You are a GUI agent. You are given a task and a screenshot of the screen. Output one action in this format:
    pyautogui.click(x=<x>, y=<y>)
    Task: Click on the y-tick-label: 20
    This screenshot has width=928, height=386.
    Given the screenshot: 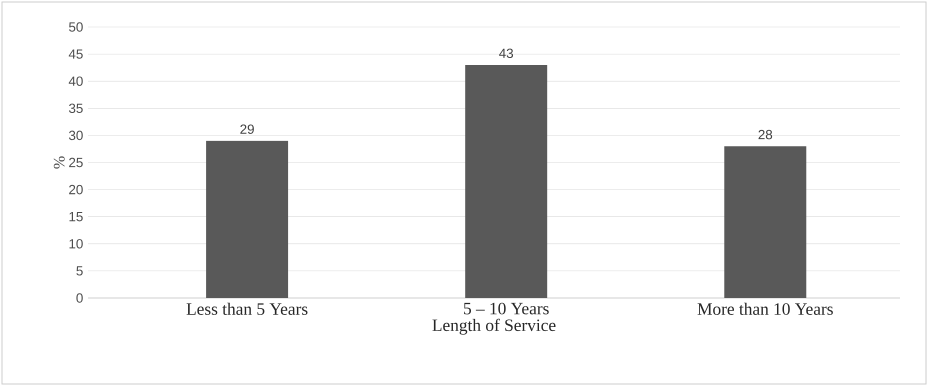 What is the action you would take?
    pyautogui.click(x=76, y=189)
    